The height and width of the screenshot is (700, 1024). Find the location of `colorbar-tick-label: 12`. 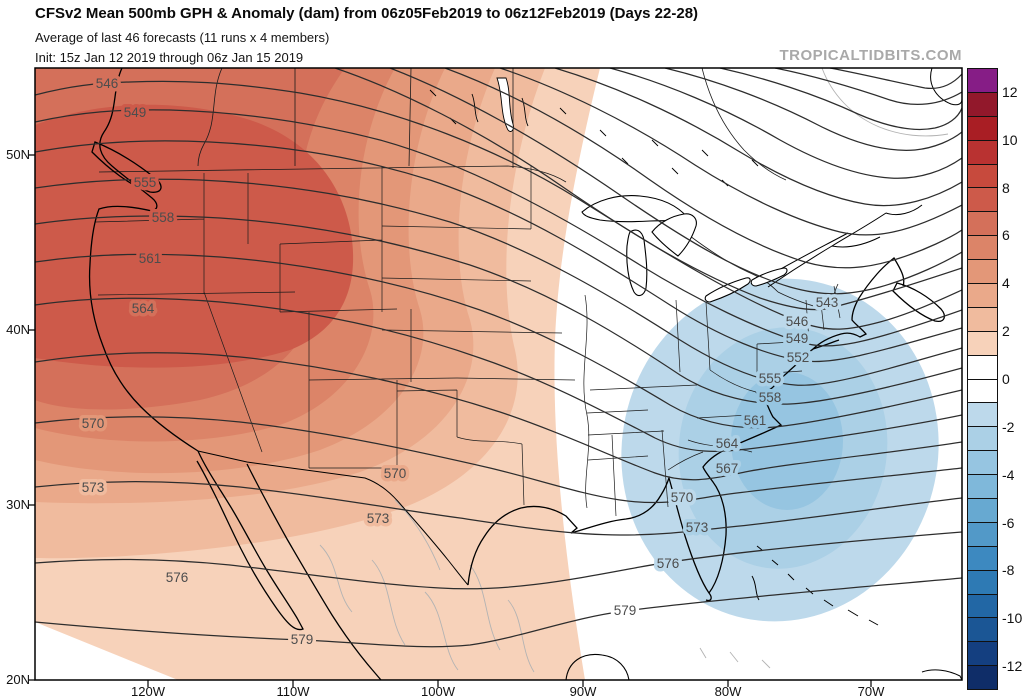

colorbar-tick-label: 12 is located at coordinates (1010, 91).